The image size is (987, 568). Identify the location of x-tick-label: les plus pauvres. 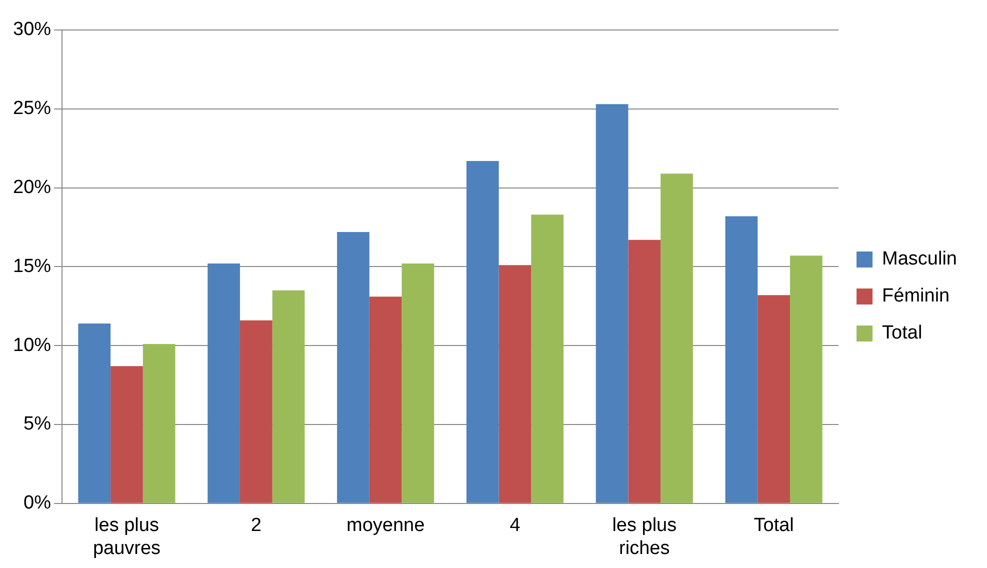
(126, 537).